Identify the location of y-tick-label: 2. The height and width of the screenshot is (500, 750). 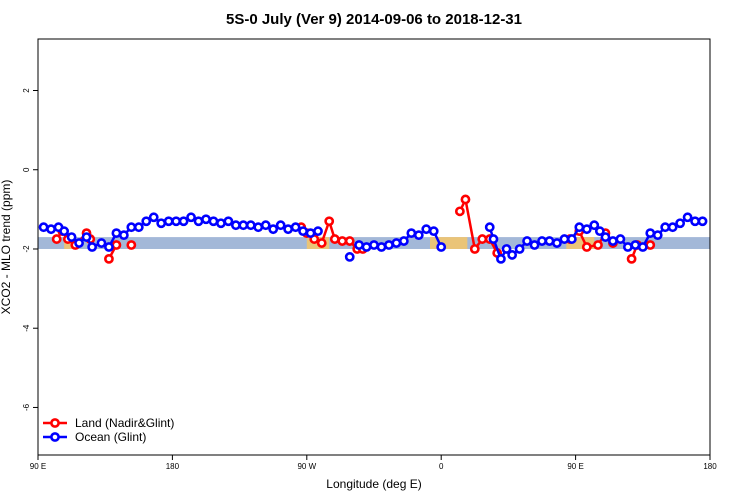
(26, 90).